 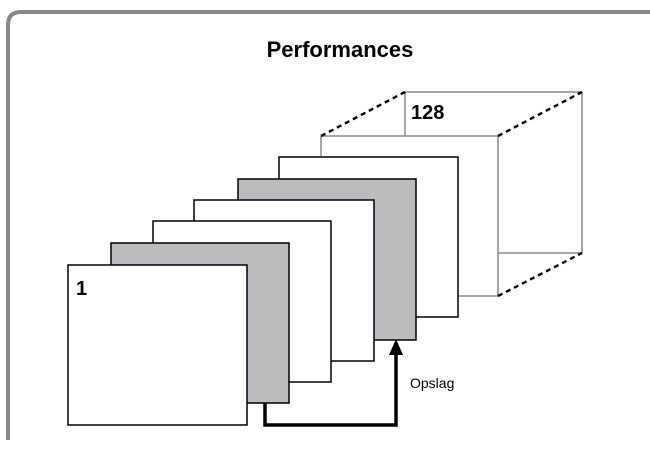 I want to click on cube-back-solid-edges, so click(x=451, y=194).